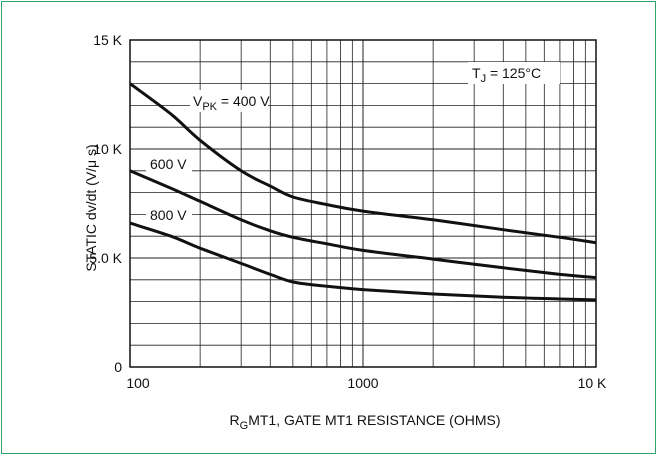 The width and height of the screenshot is (659, 457). I want to click on series-label-600v: 600 V, so click(169, 164).